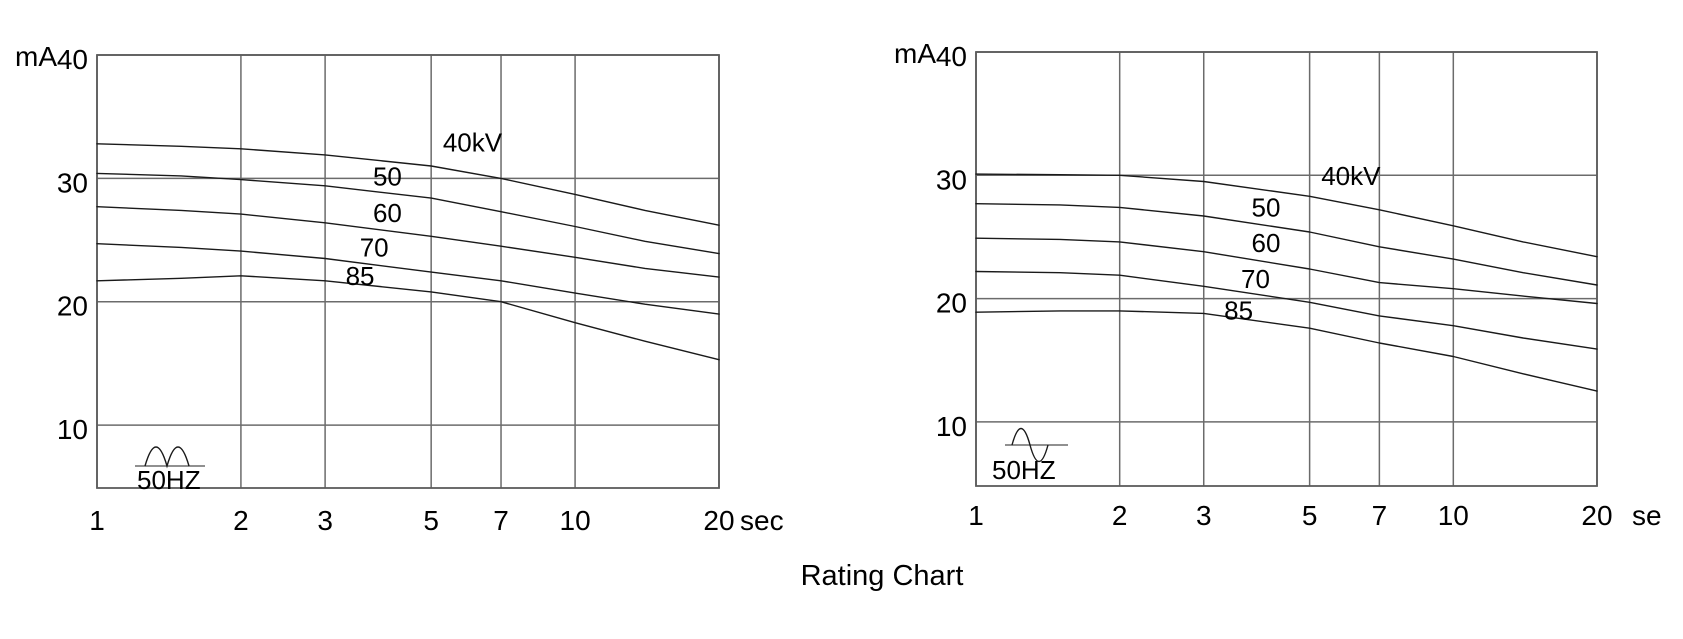 Image resolution: width=1683 pixels, height=639 pixels. Describe the element at coordinates (1030, 445) in the screenshot. I see `sine-waveform-icon` at that location.